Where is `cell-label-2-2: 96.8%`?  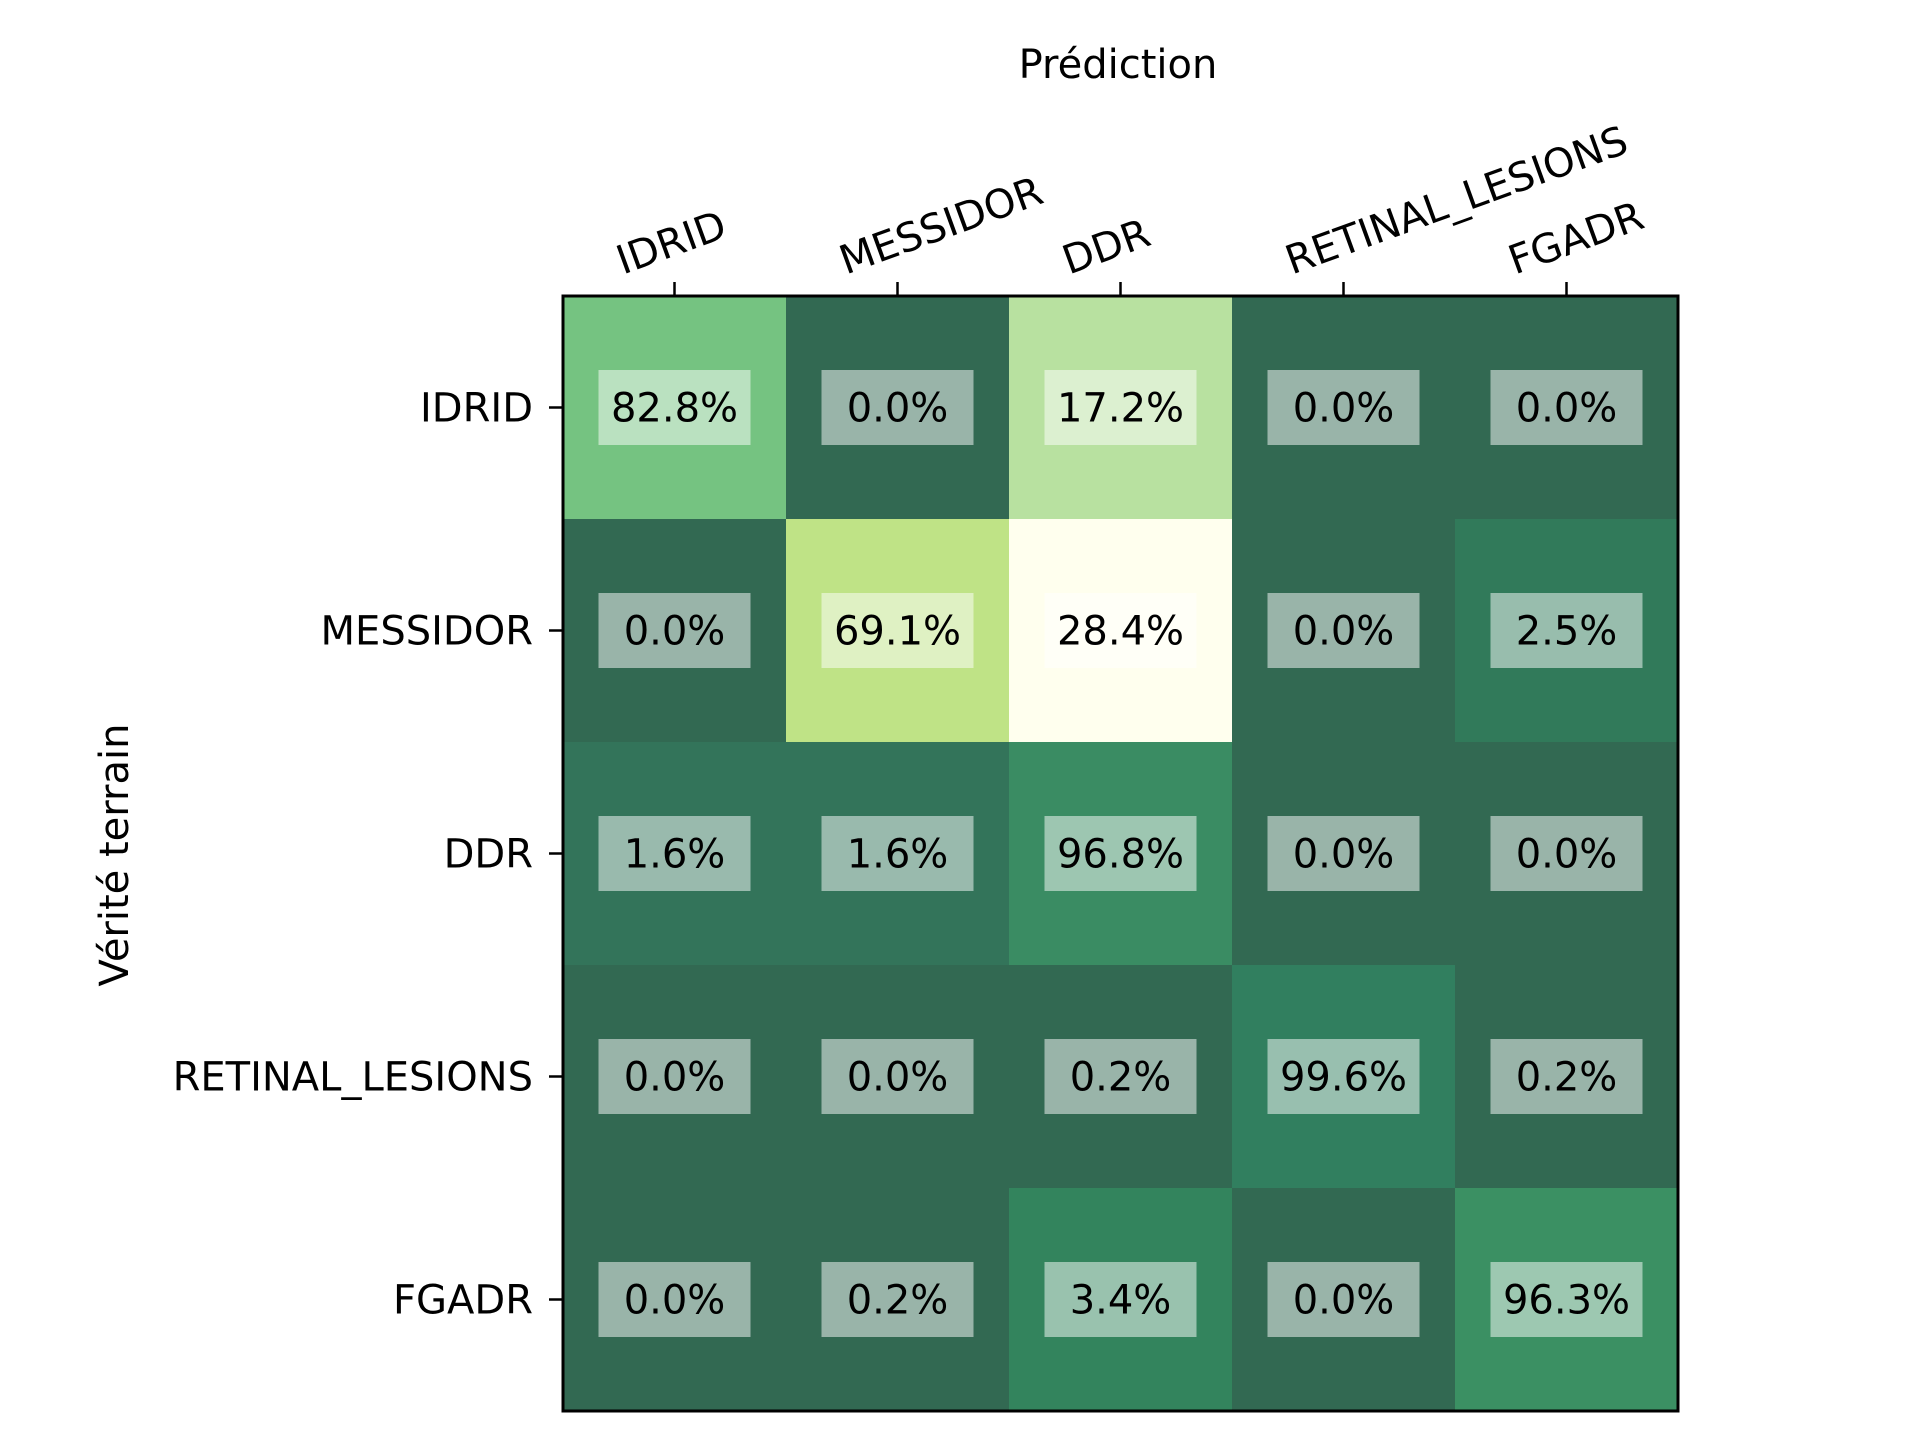 cell-label-2-2: 96.8% is located at coordinates (1120, 855).